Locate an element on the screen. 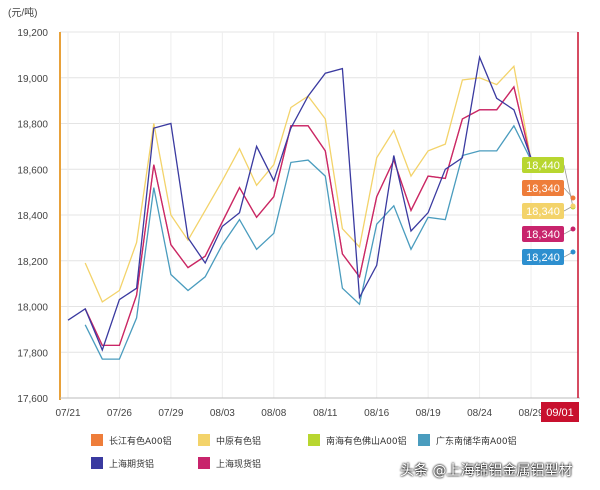 This screenshot has width=600, height=490. x-tick-label: 08/08 is located at coordinates (273, 413).